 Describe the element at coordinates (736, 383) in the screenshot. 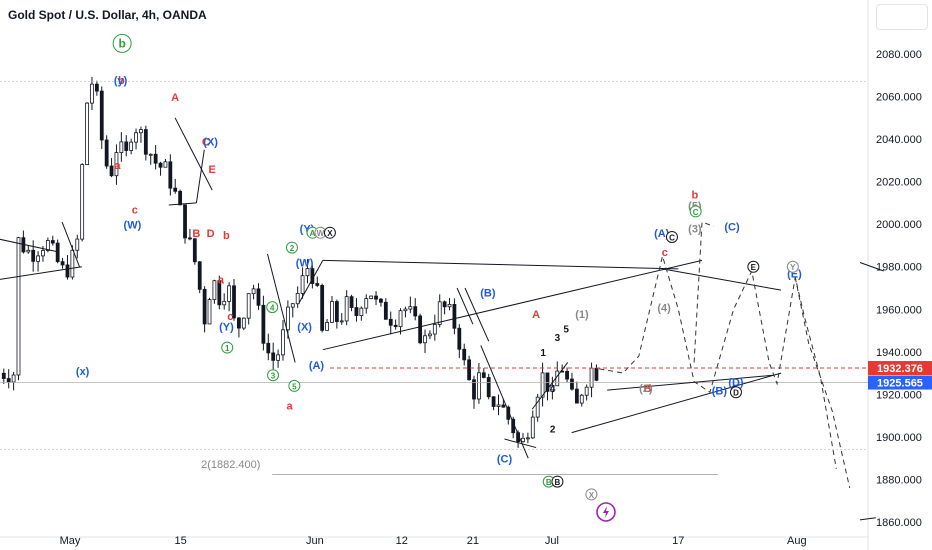

I see `wave-label: (D)` at that location.